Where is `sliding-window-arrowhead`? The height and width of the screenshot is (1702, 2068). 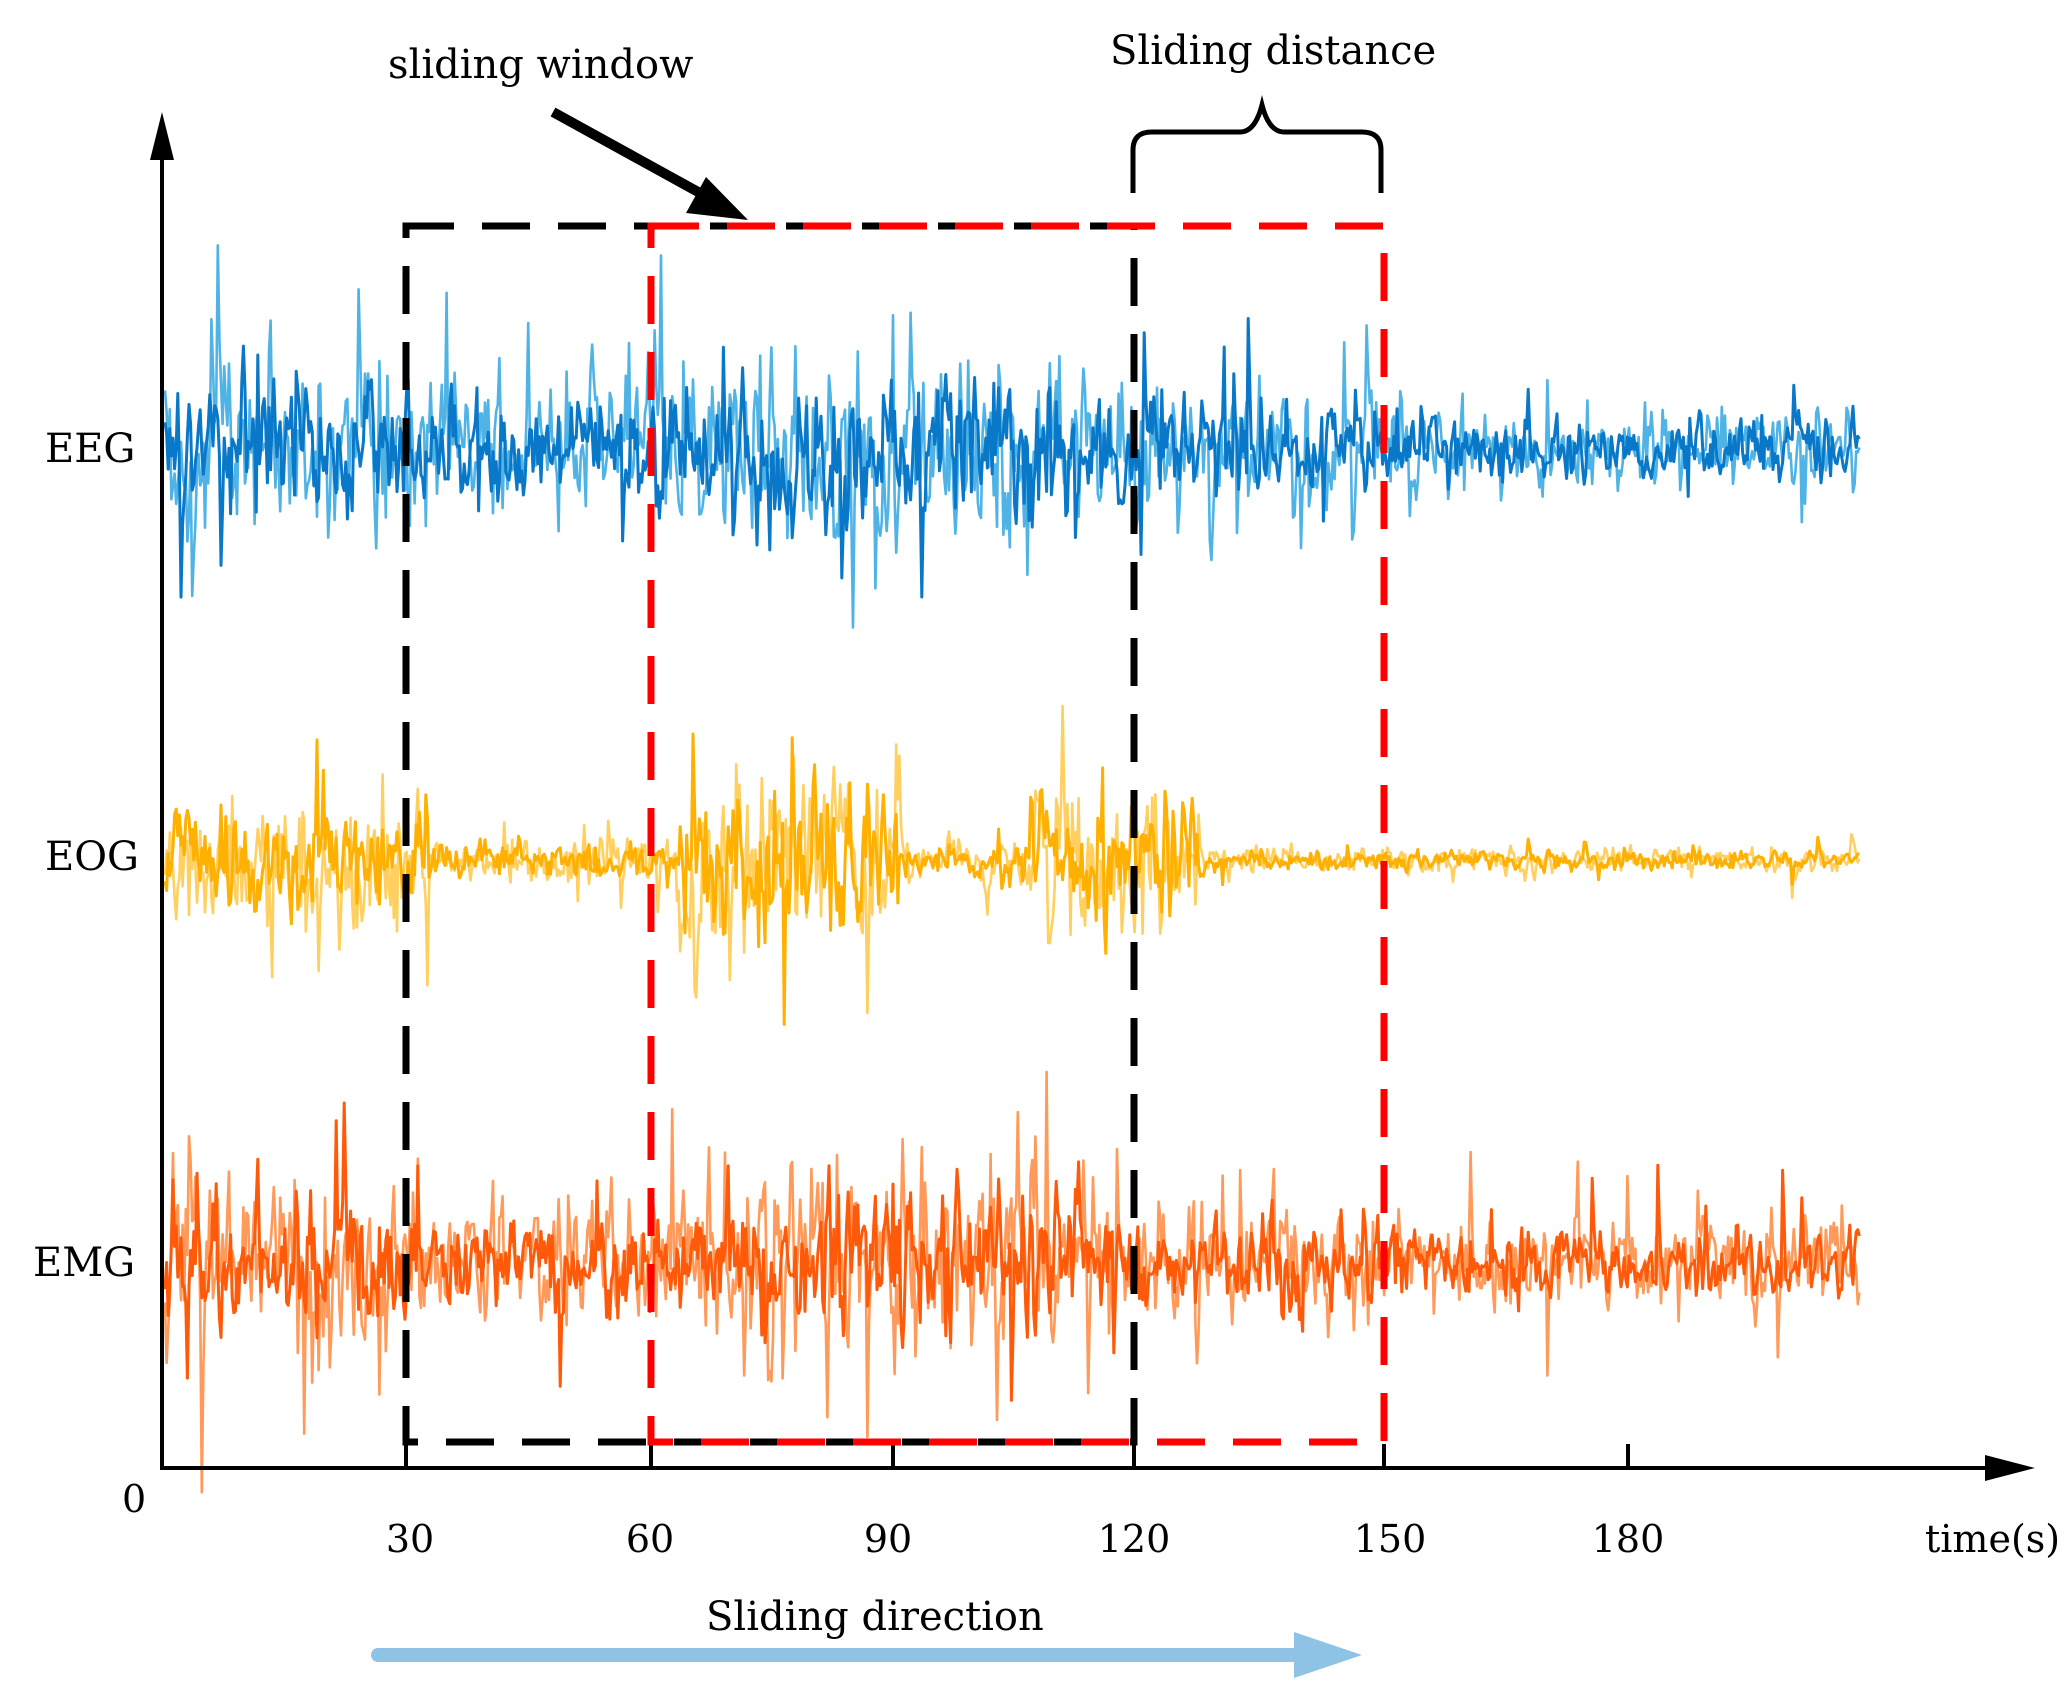 sliding-window-arrowhead is located at coordinates (717, 198).